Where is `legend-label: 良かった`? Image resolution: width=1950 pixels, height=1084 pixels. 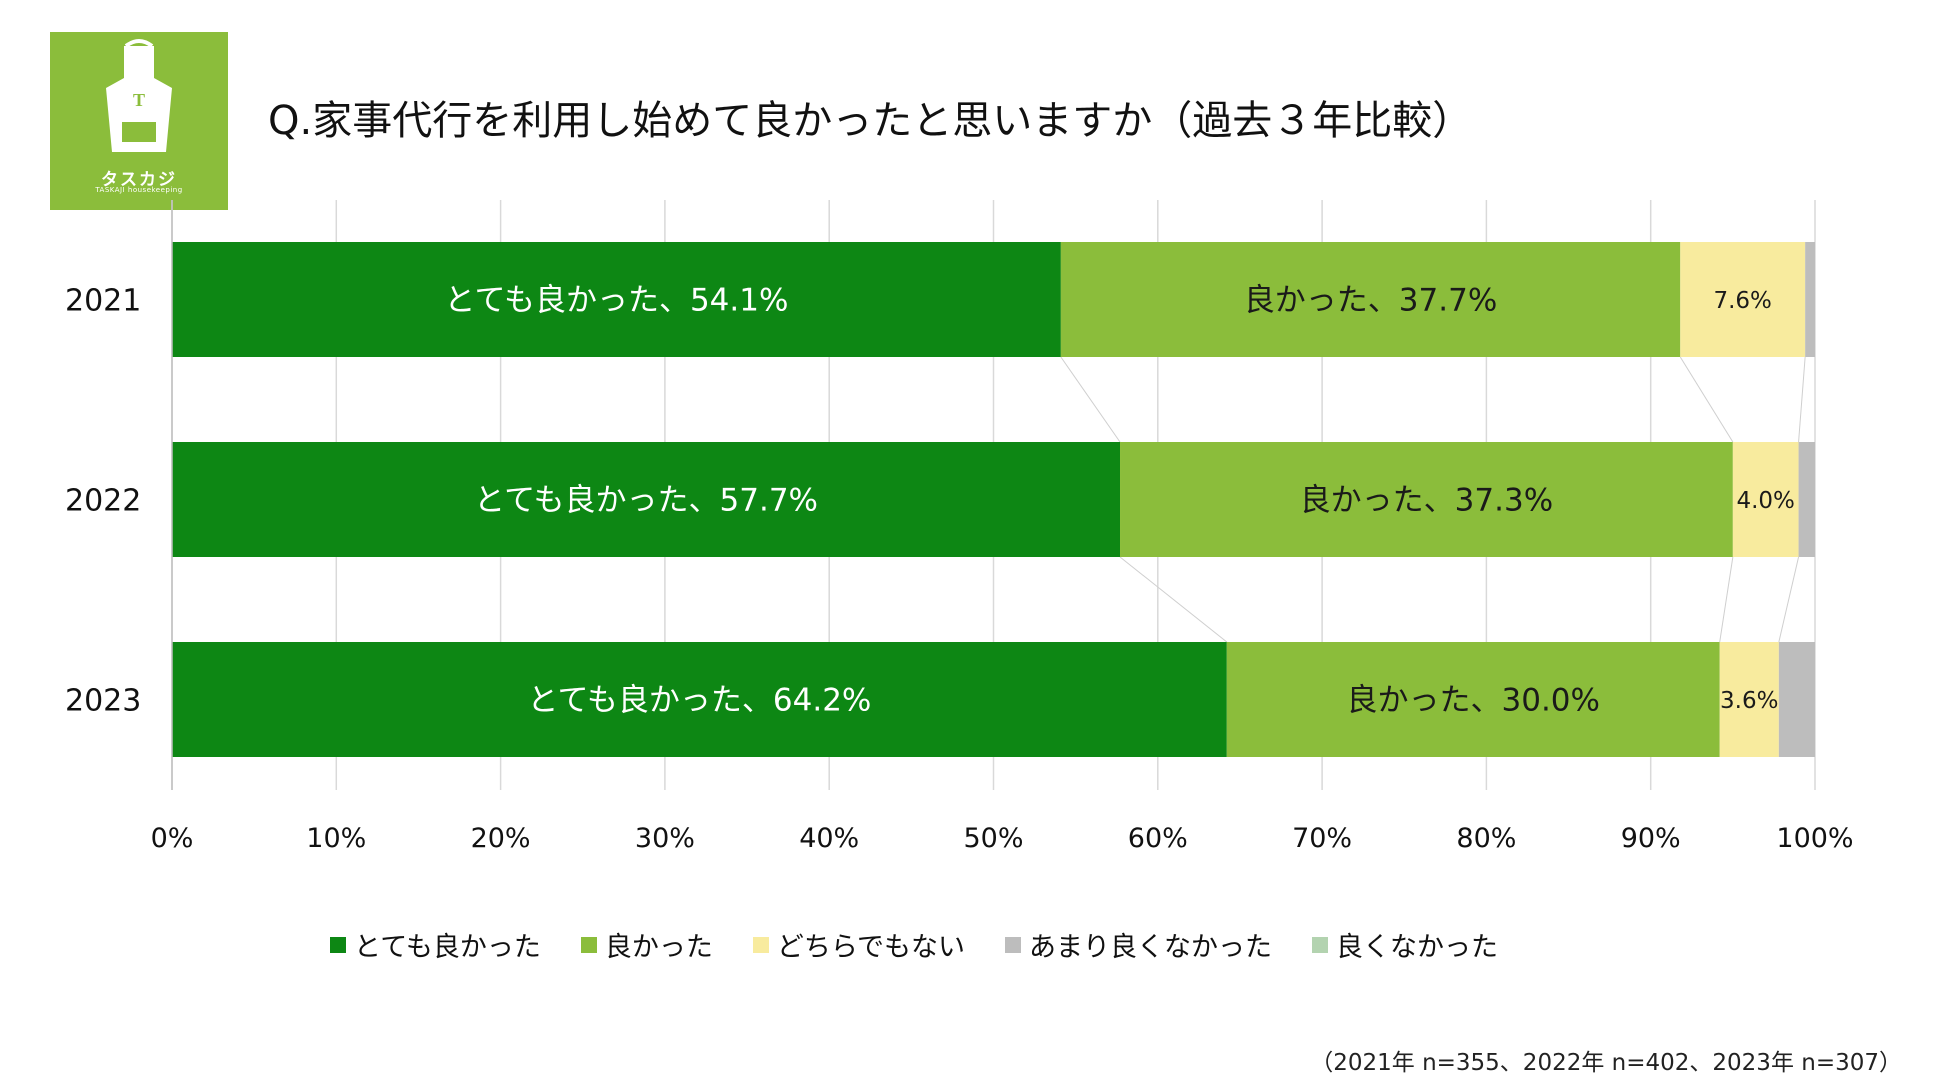
legend-label: 良かった is located at coordinates (658, 947).